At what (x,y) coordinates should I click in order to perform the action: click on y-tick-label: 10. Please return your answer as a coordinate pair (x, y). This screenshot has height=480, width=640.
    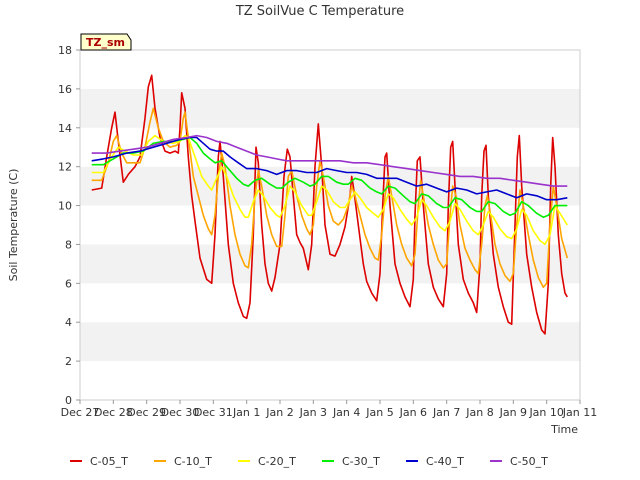
    Looking at the image, I should click on (65, 206).